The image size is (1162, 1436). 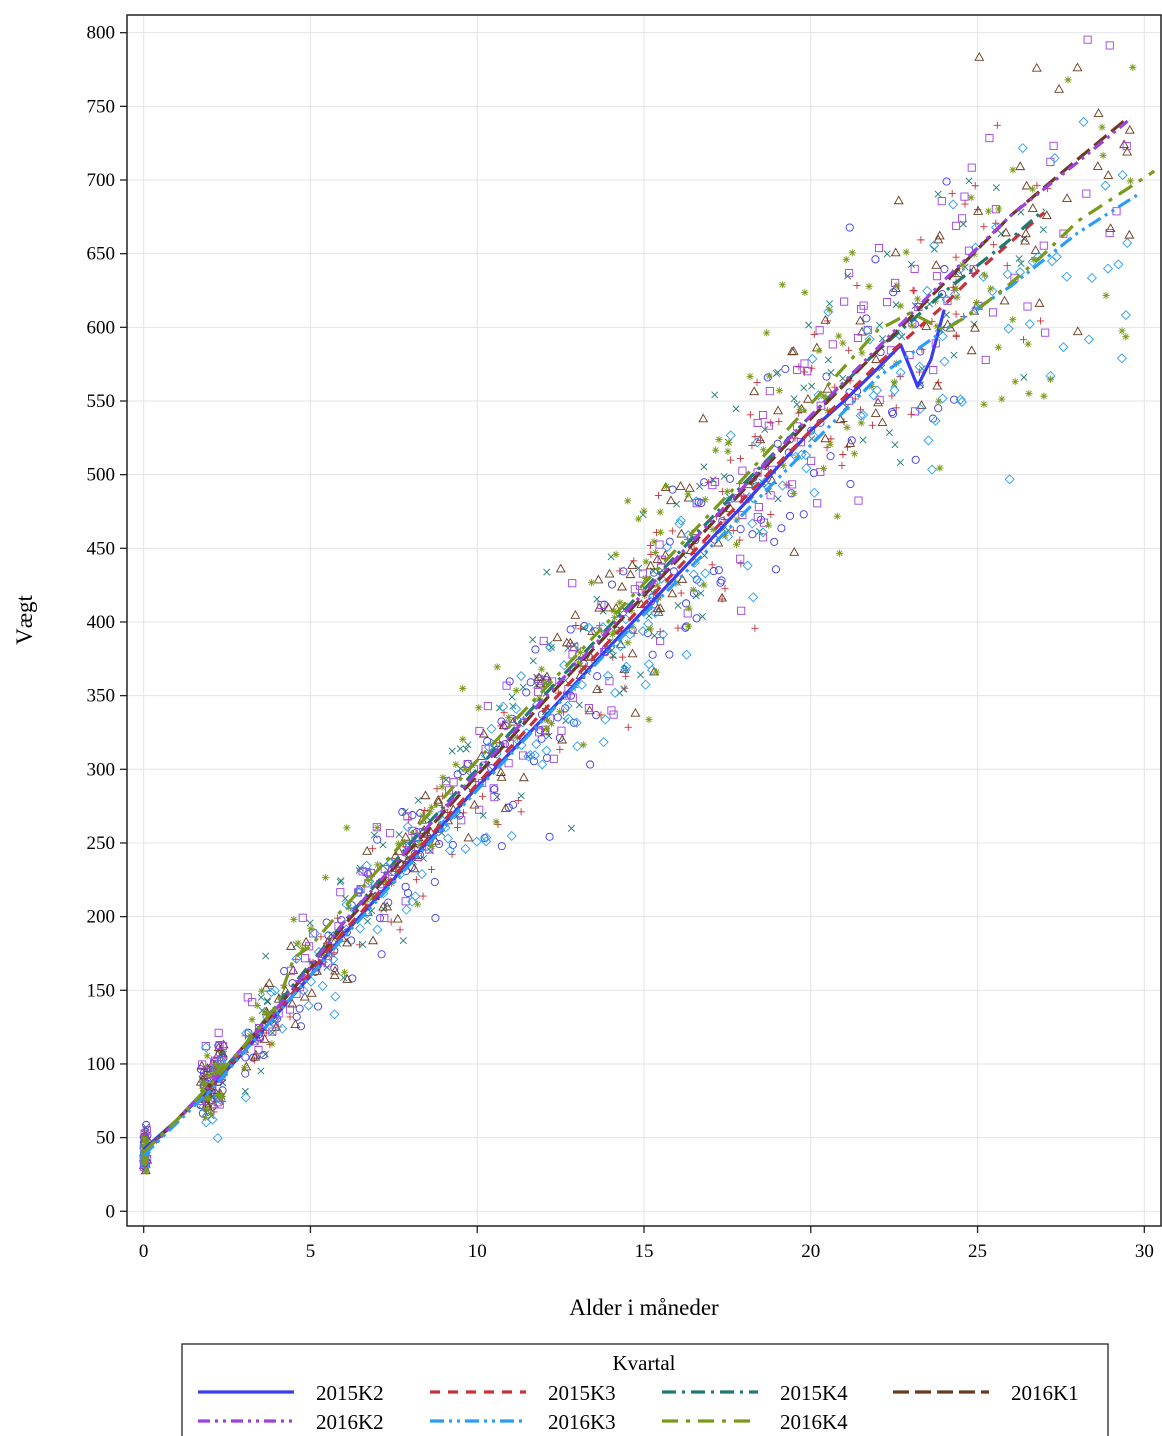 I want to click on legend-item: 2016K2, so click(x=291, y=1422).